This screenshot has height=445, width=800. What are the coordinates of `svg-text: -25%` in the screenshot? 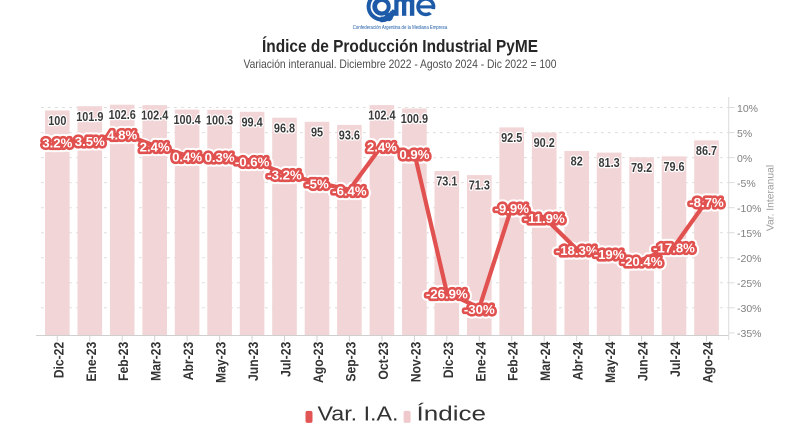 It's located at (749, 284).